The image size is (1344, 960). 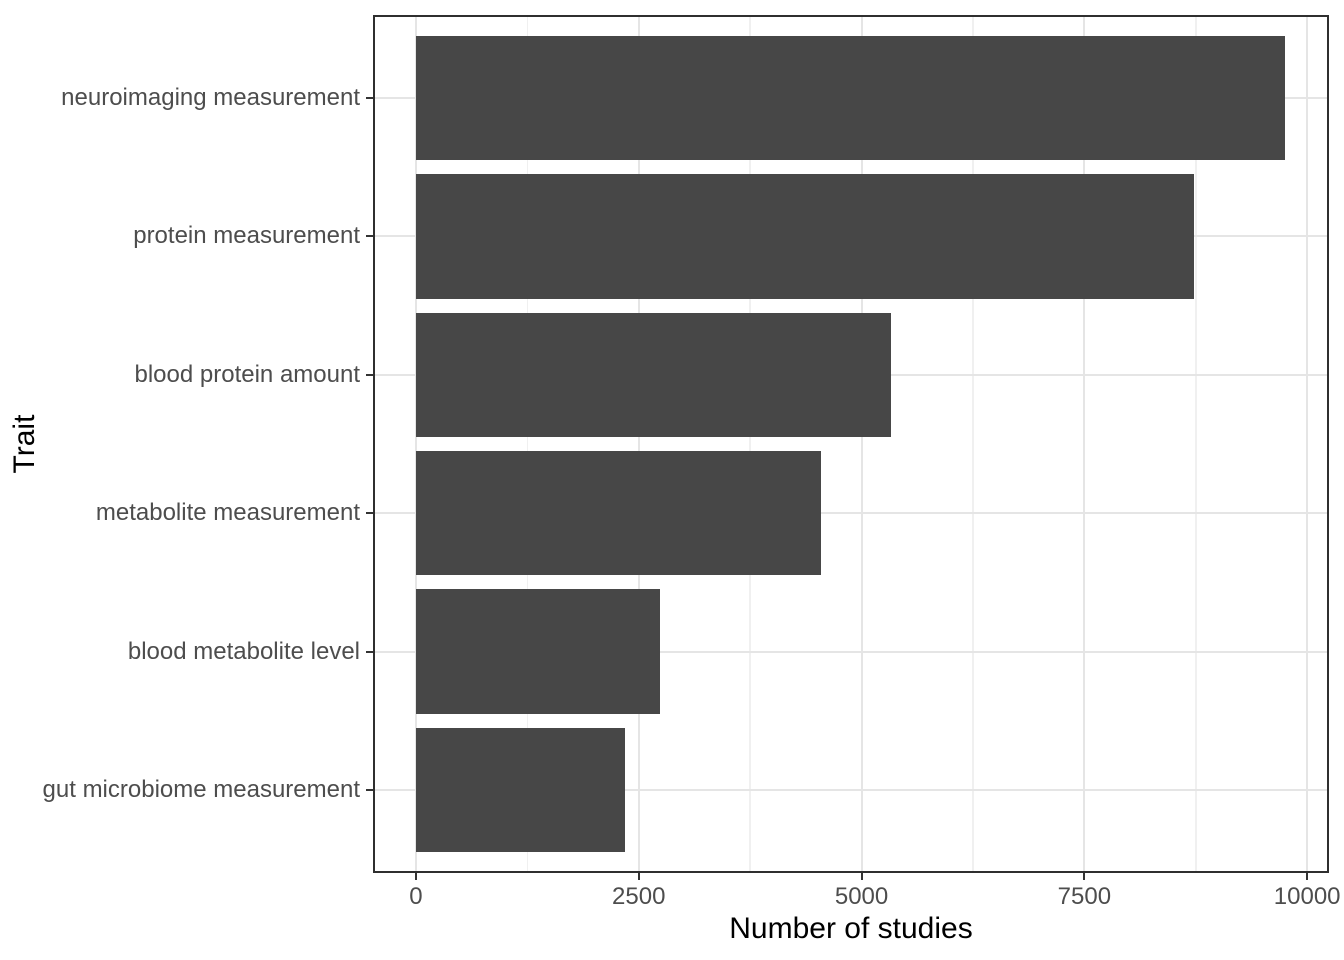 What do you see at coordinates (850, 98) in the screenshot?
I see `bar-neuroimaging-measurement` at bounding box center [850, 98].